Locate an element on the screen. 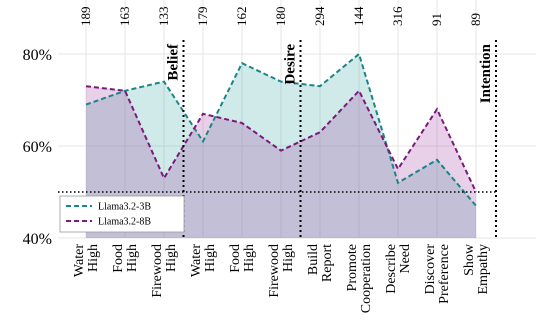  count-label: 144 is located at coordinates (358, 16).